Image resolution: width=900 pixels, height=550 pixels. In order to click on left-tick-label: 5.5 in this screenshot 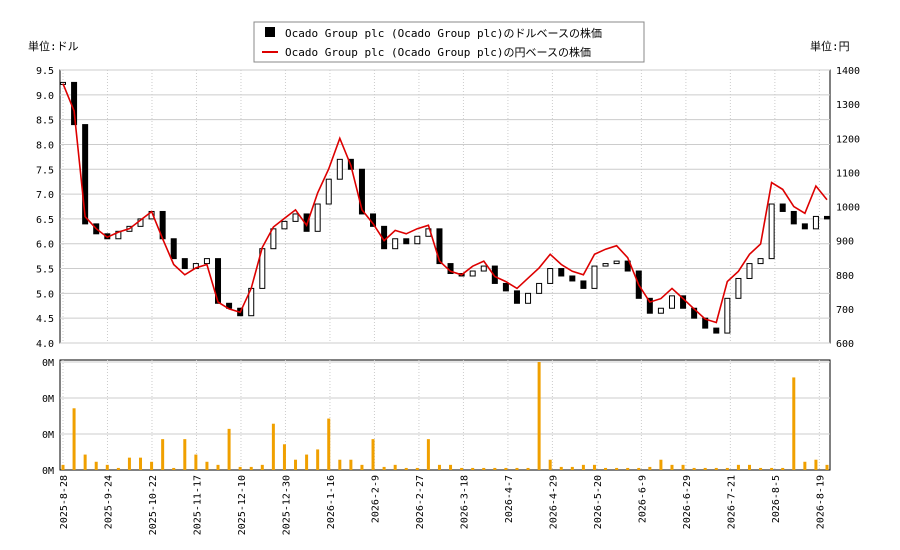, I will do `click(45, 270)`.